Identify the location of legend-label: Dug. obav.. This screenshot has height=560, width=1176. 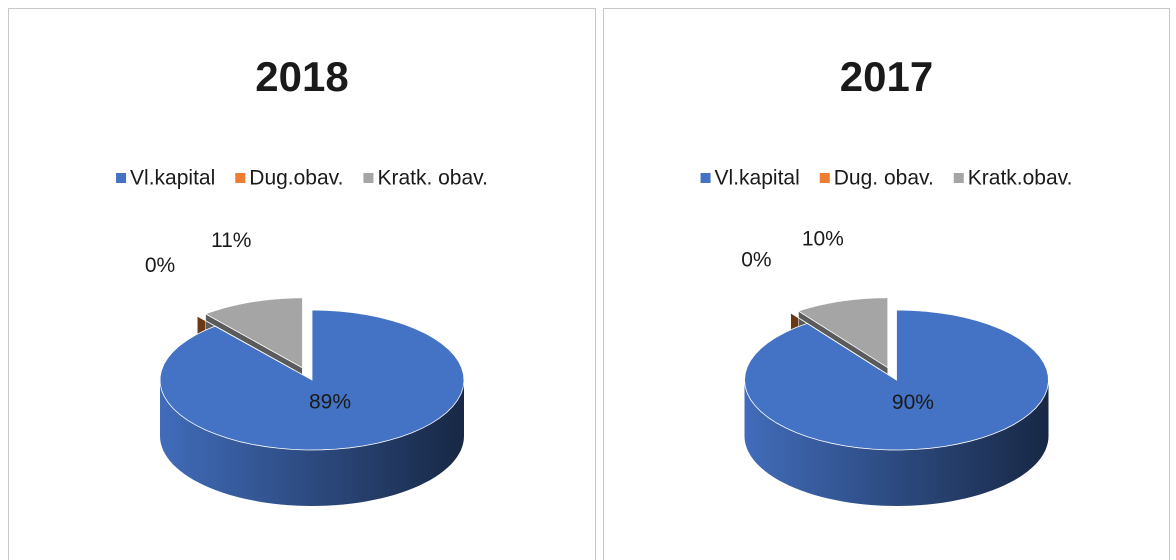
(884, 178).